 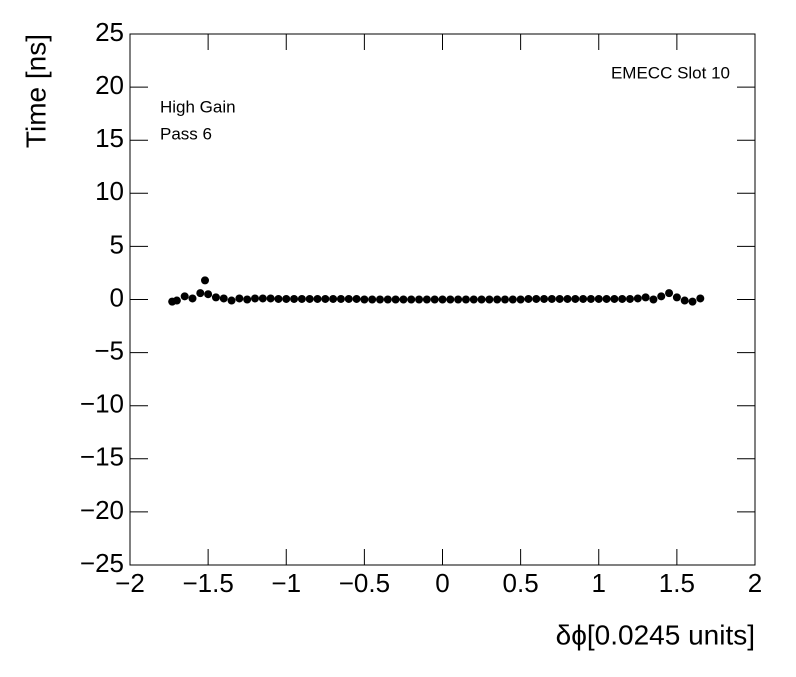 What do you see at coordinates (677, 583) in the screenshot?
I see `x-tick-label: 1.5` at bounding box center [677, 583].